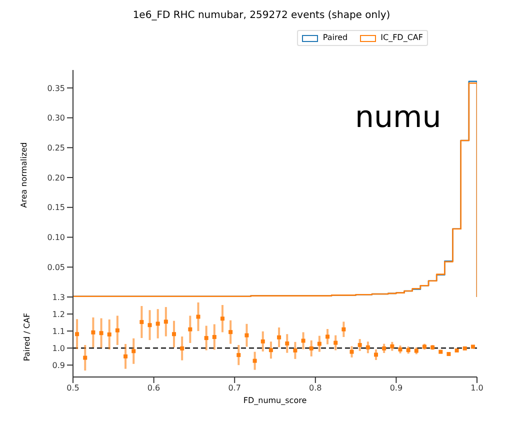  Describe the element at coordinates (56, 88) in the screenshot. I see `y-tick-label: 0.35` at that location.